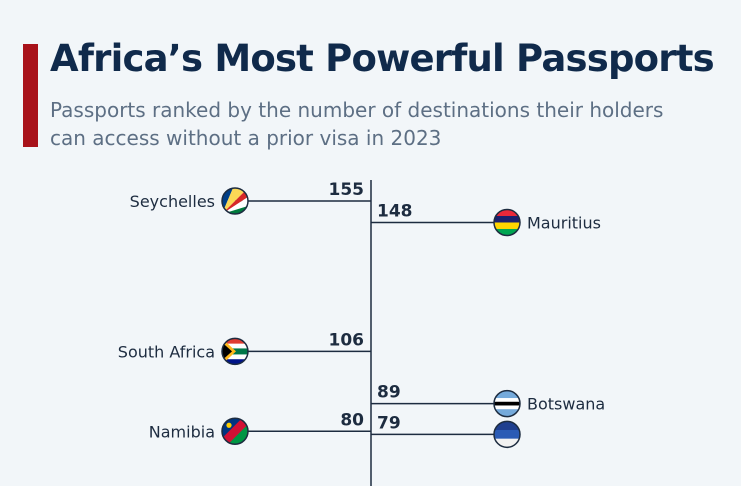 The width and height of the screenshot is (741, 486). What do you see at coordinates (389, 393) in the screenshot?
I see `value-label: 89` at bounding box center [389, 393].